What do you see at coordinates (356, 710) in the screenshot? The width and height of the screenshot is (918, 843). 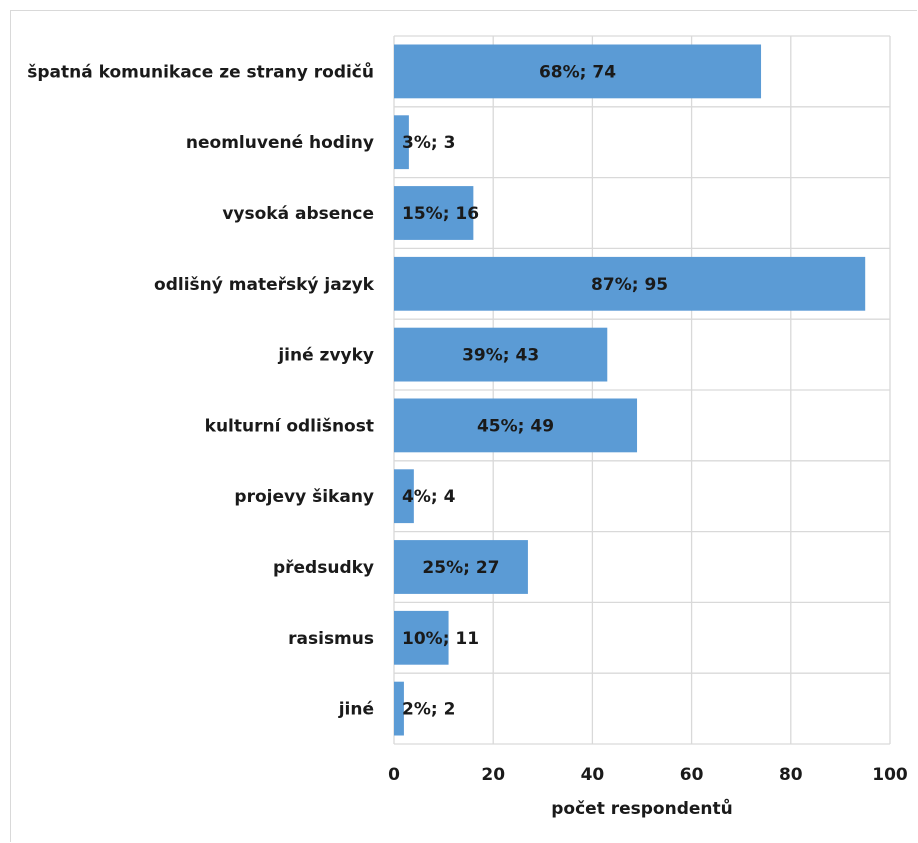 I see `category-label: jiné` at bounding box center [356, 710].